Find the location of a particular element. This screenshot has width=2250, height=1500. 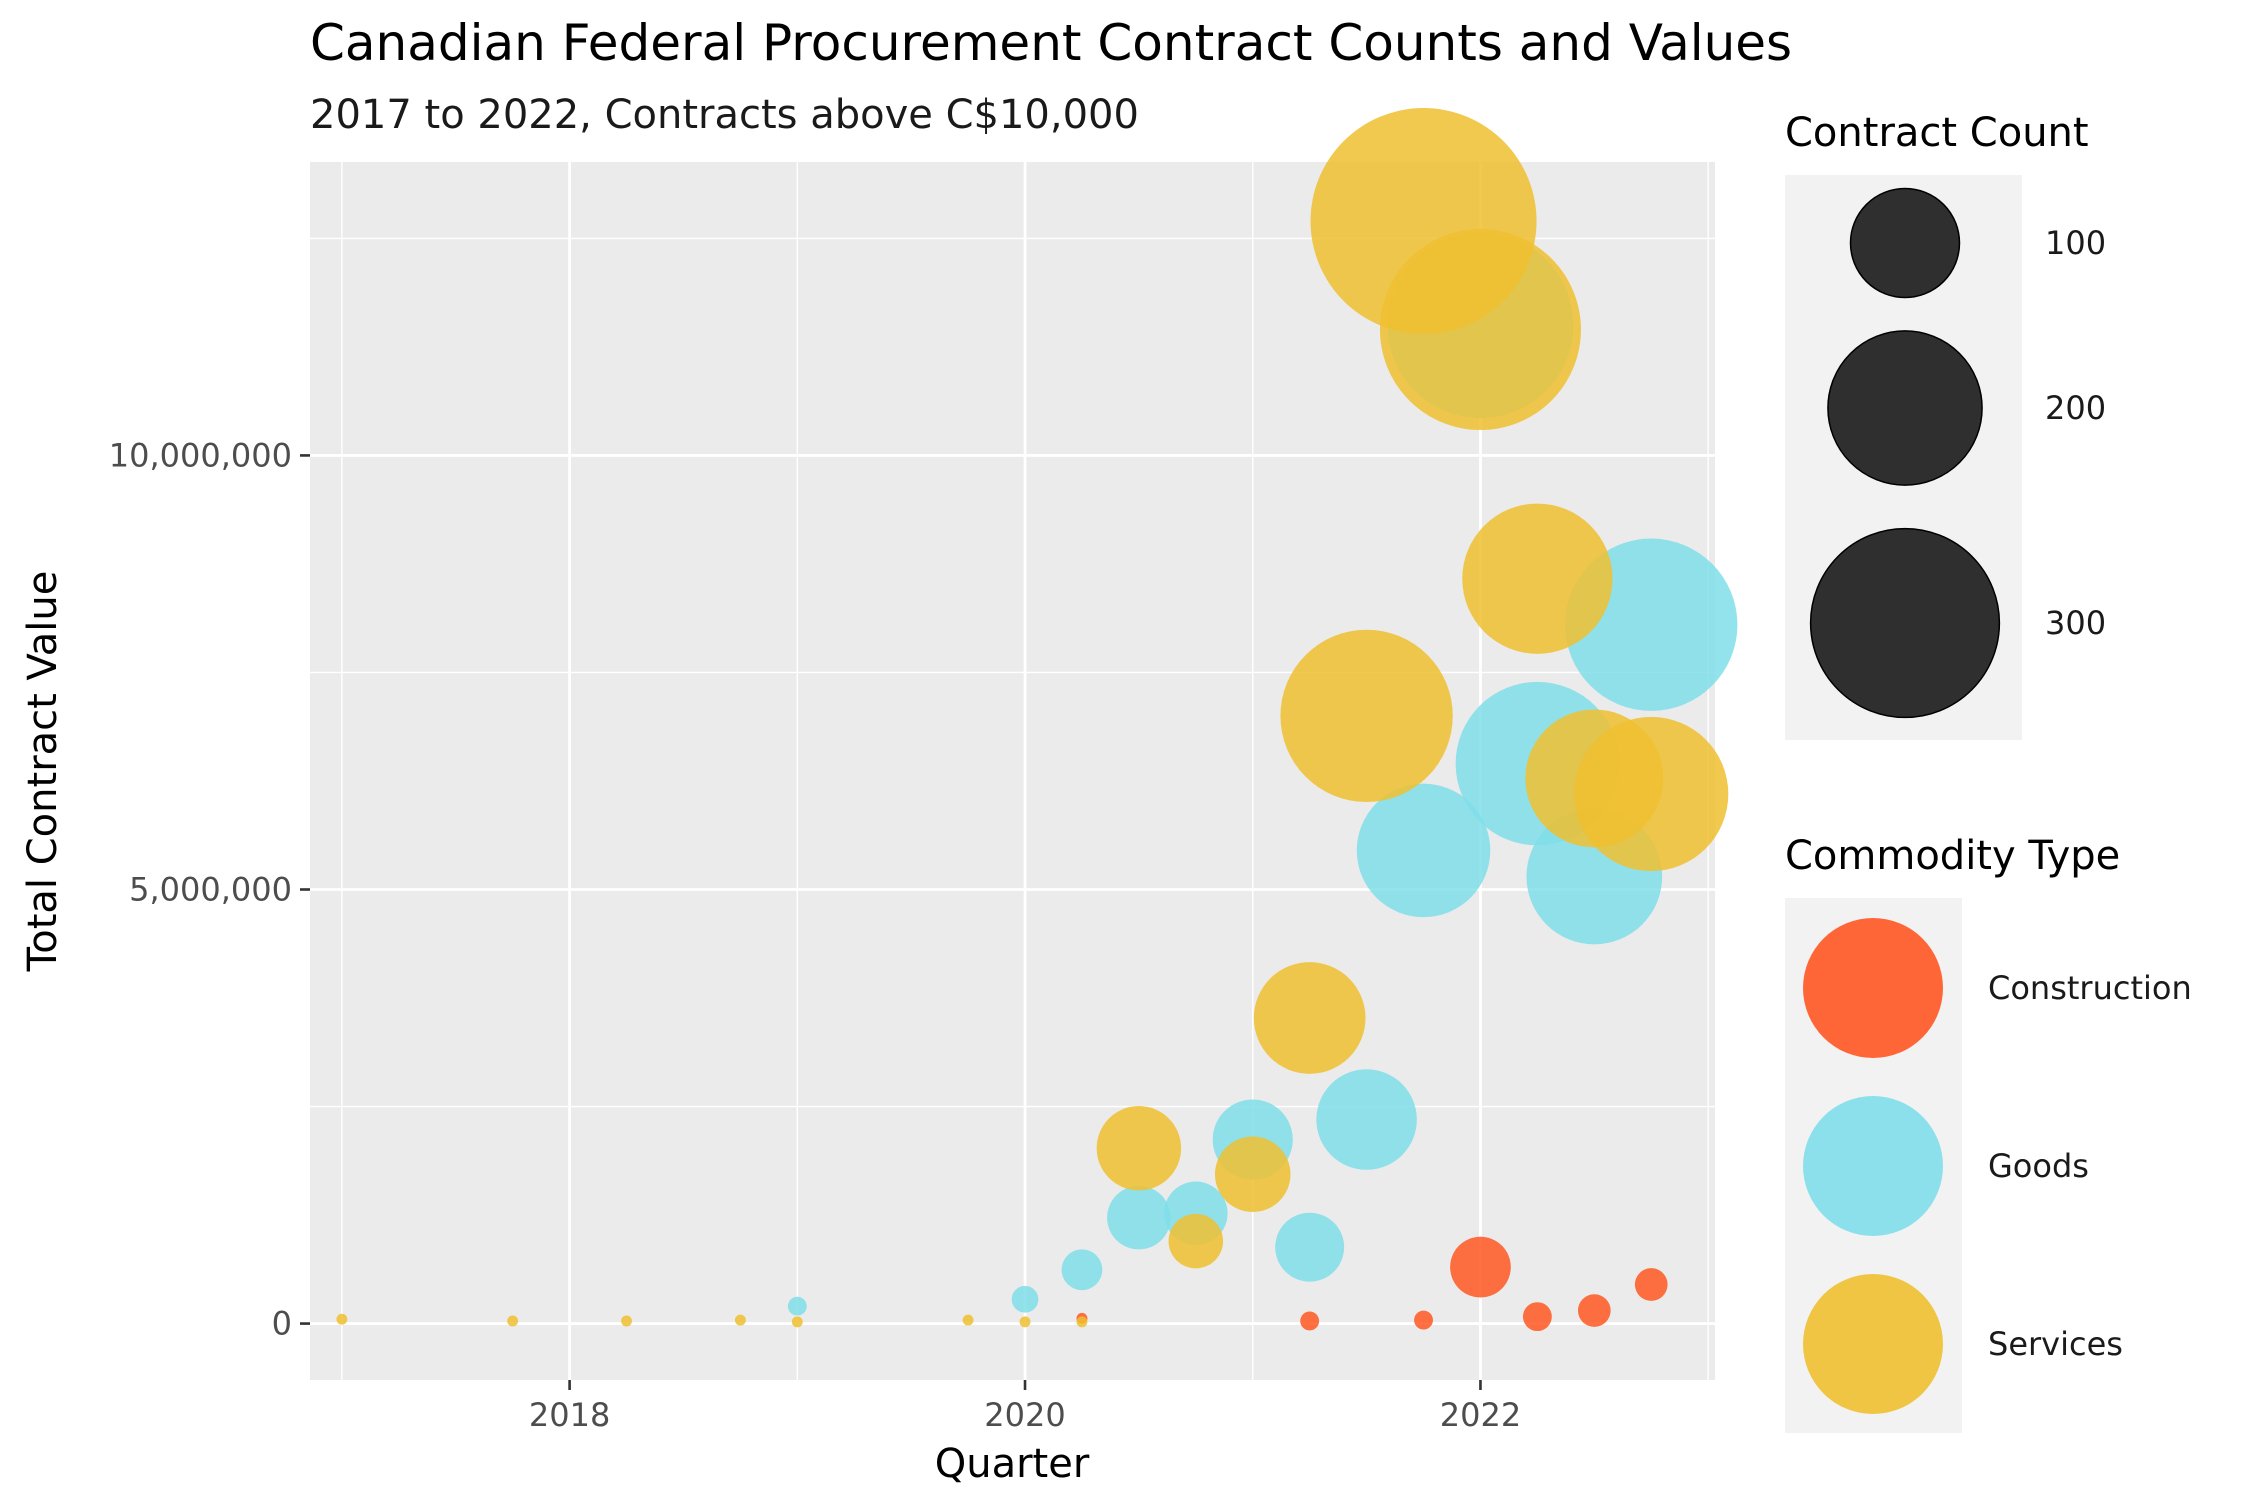

y-tick-label: 10,000,000 is located at coordinates (200, 455).